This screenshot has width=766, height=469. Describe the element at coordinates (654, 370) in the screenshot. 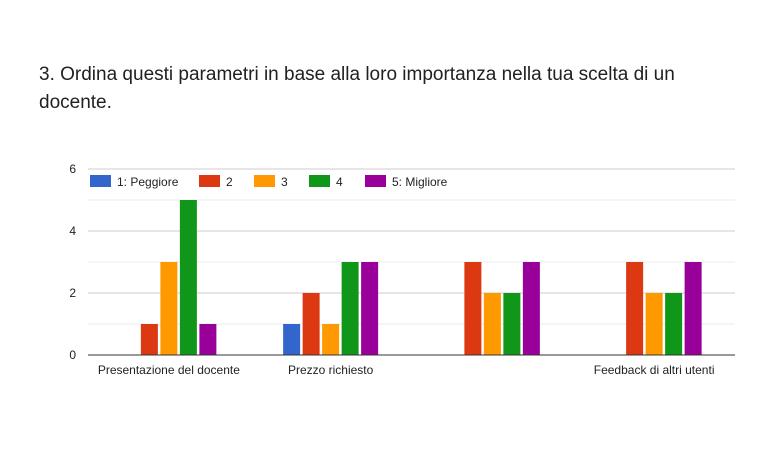

I see `x-tick-label: Feedback di altri utenti` at that location.